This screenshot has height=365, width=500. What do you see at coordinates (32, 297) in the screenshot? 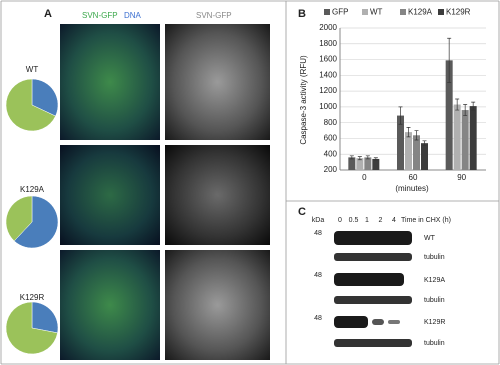
I see `row-label: K129R` at bounding box center [32, 297].